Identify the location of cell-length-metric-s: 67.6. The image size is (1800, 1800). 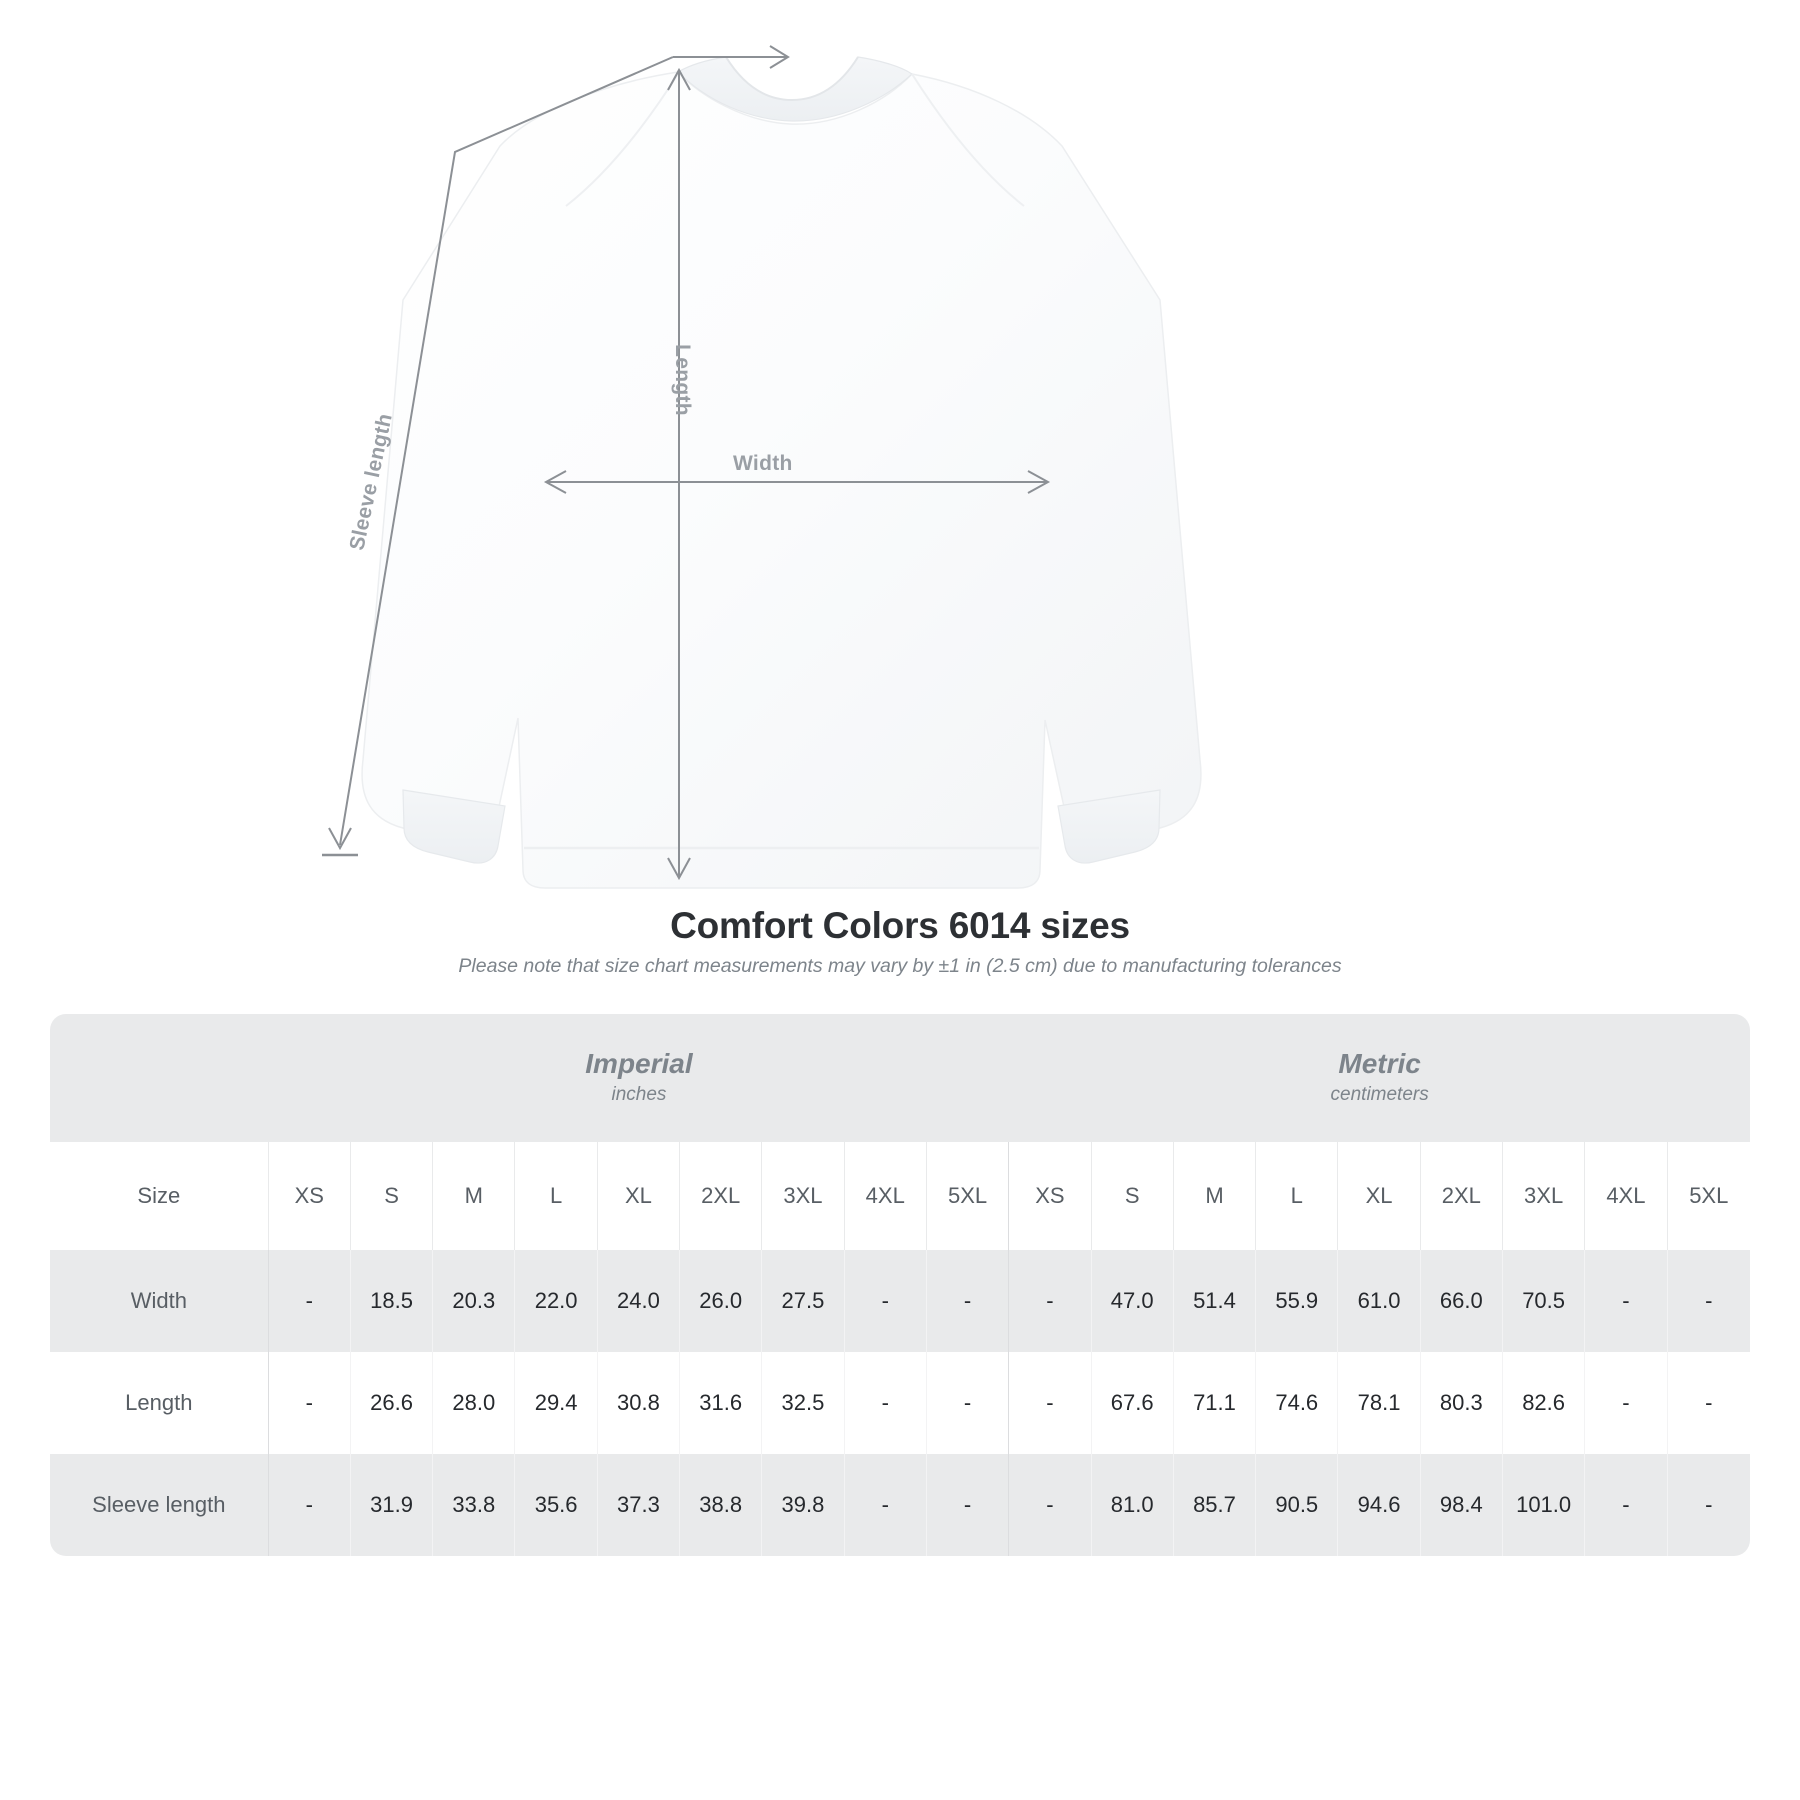
(1132, 1403).